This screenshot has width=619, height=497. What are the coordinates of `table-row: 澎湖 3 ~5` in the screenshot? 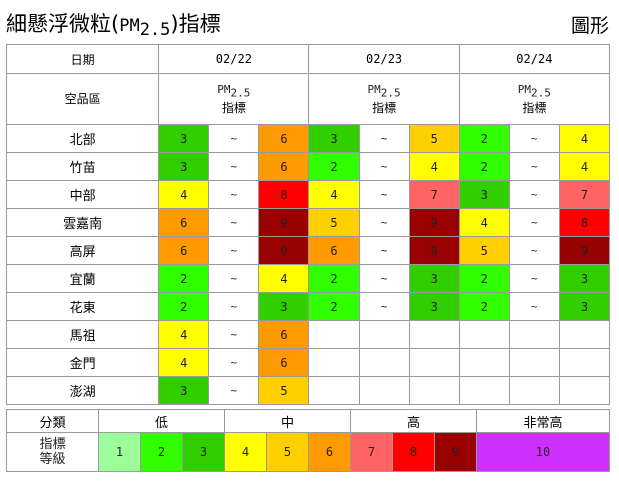 It's located at (308, 390).